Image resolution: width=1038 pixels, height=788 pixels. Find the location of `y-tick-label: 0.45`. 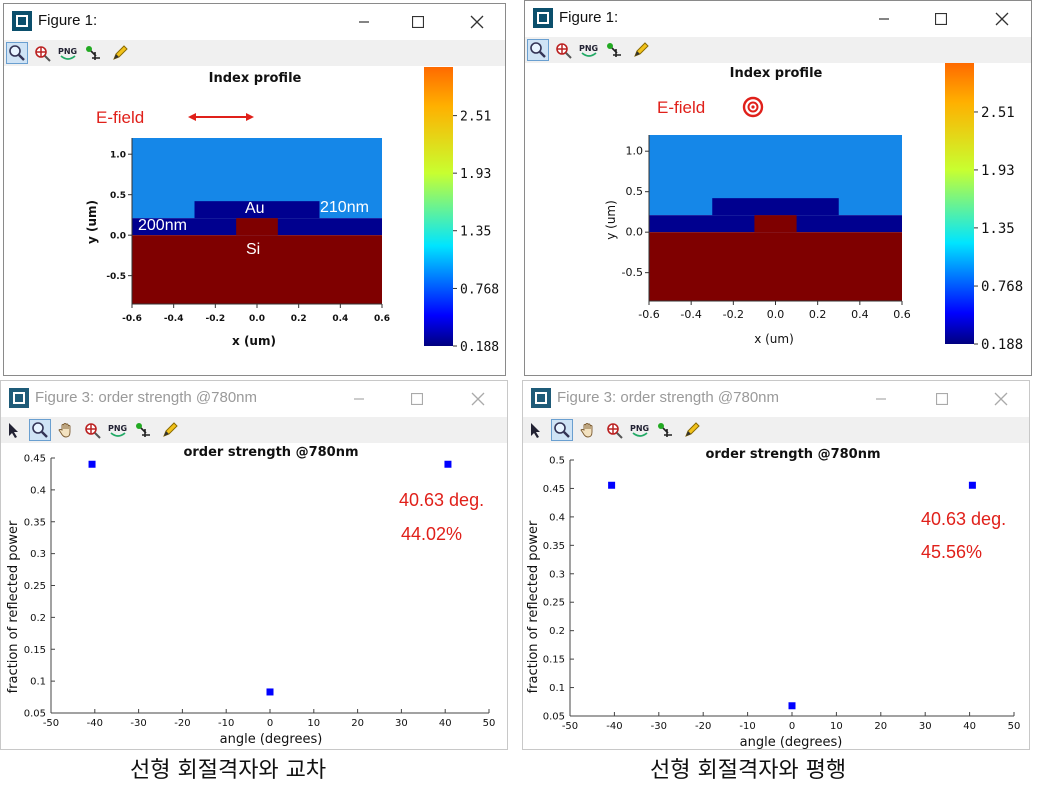

y-tick-label: 0.45 is located at coordinates (35, 459).